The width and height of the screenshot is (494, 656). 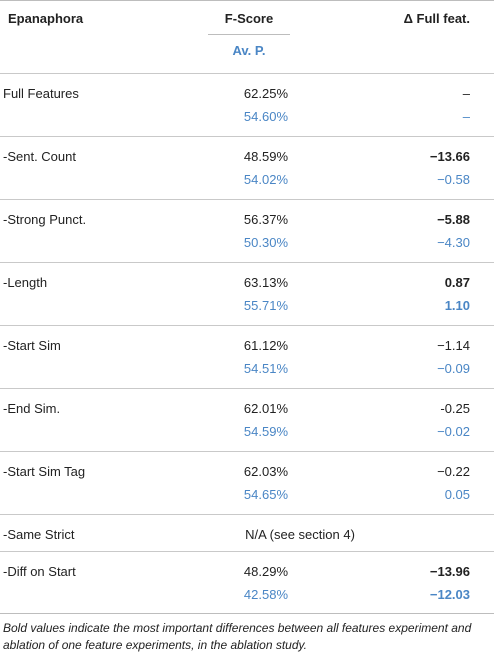 I want to click on row-delta-f-score: −13.96, so click(x=449, y=571).